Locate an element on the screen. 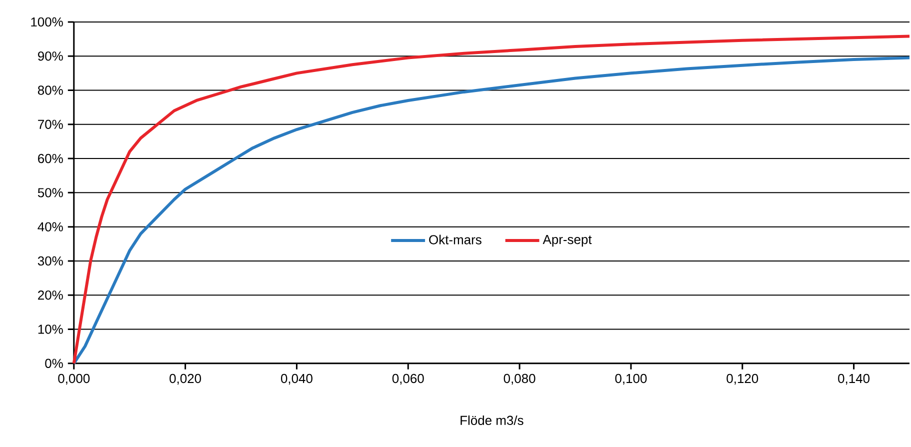 The width and height of the screenshot is (911, 447). y-tick-label: 0% is located at coordinates (54, 363).